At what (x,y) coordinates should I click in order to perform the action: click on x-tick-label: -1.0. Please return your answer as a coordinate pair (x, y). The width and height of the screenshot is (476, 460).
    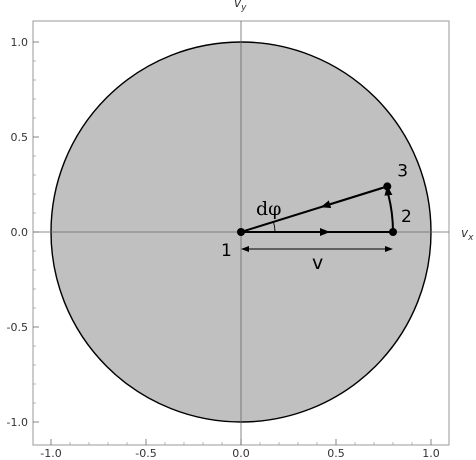
    Looking at the image, I should click on (50, 453).